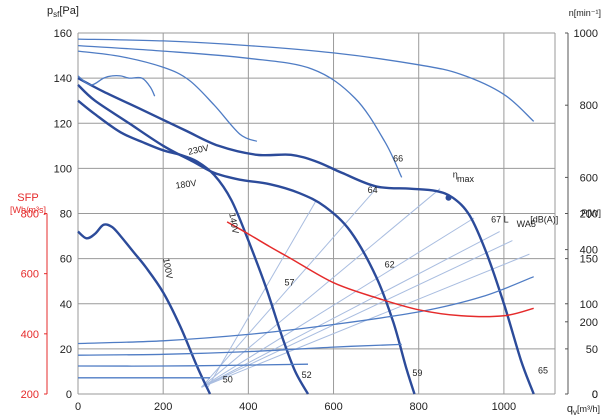 The width and height of the screenshot is (603, 419). What do you see at coordinates (589, 106) in the screenshot?
I see `speed-tick-label: 800` at bounding box center [589, 106].